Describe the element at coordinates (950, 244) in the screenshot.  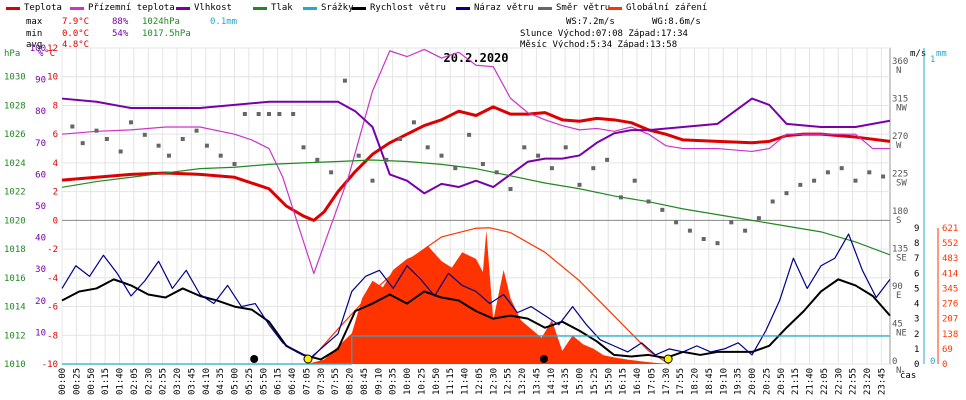
I see `y-tick-radiation: 552` at that location.